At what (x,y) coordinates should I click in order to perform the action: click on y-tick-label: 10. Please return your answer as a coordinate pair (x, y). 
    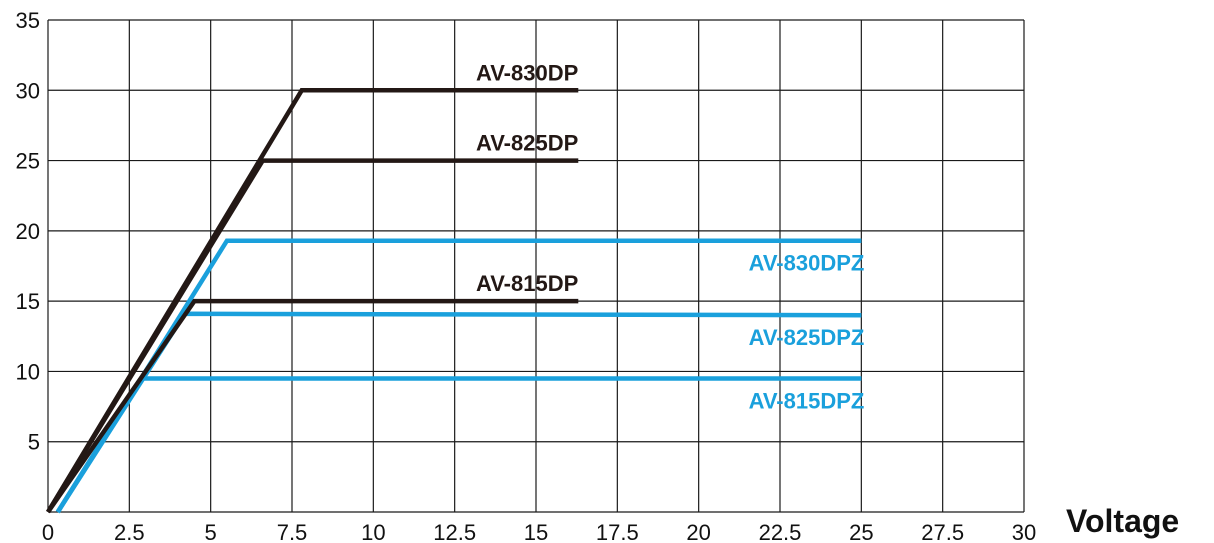
    Looking at the image, I should click on (28, 371).